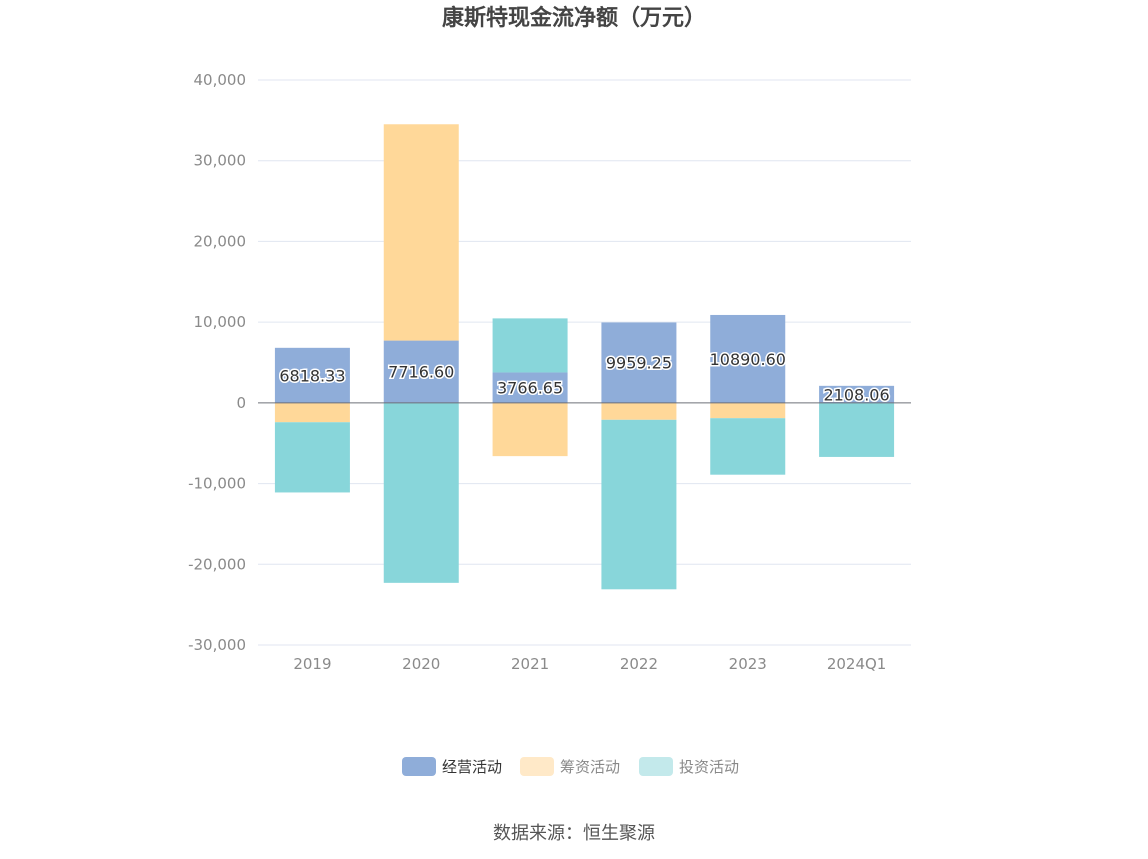 This screenshot has width=1148, height=859. What do you see at coordinates (220, 161) in the screenshot?
I see `y-tick-label: 30,000` at bounding box center [220, 161].